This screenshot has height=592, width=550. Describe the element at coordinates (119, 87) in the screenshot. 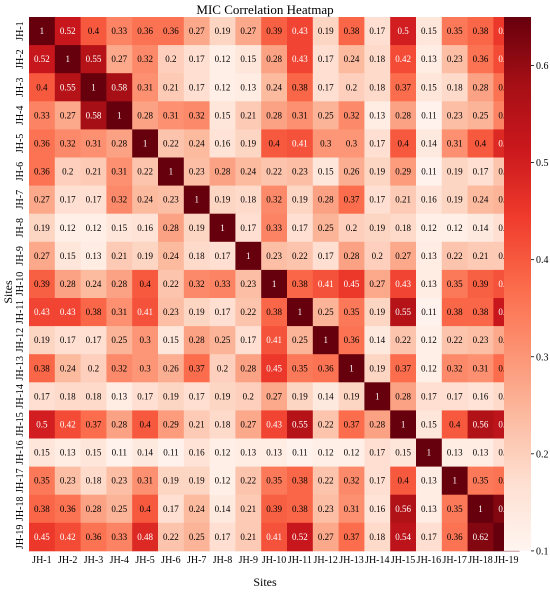

I see `heatmap-cell-label: 0.58` at that location.